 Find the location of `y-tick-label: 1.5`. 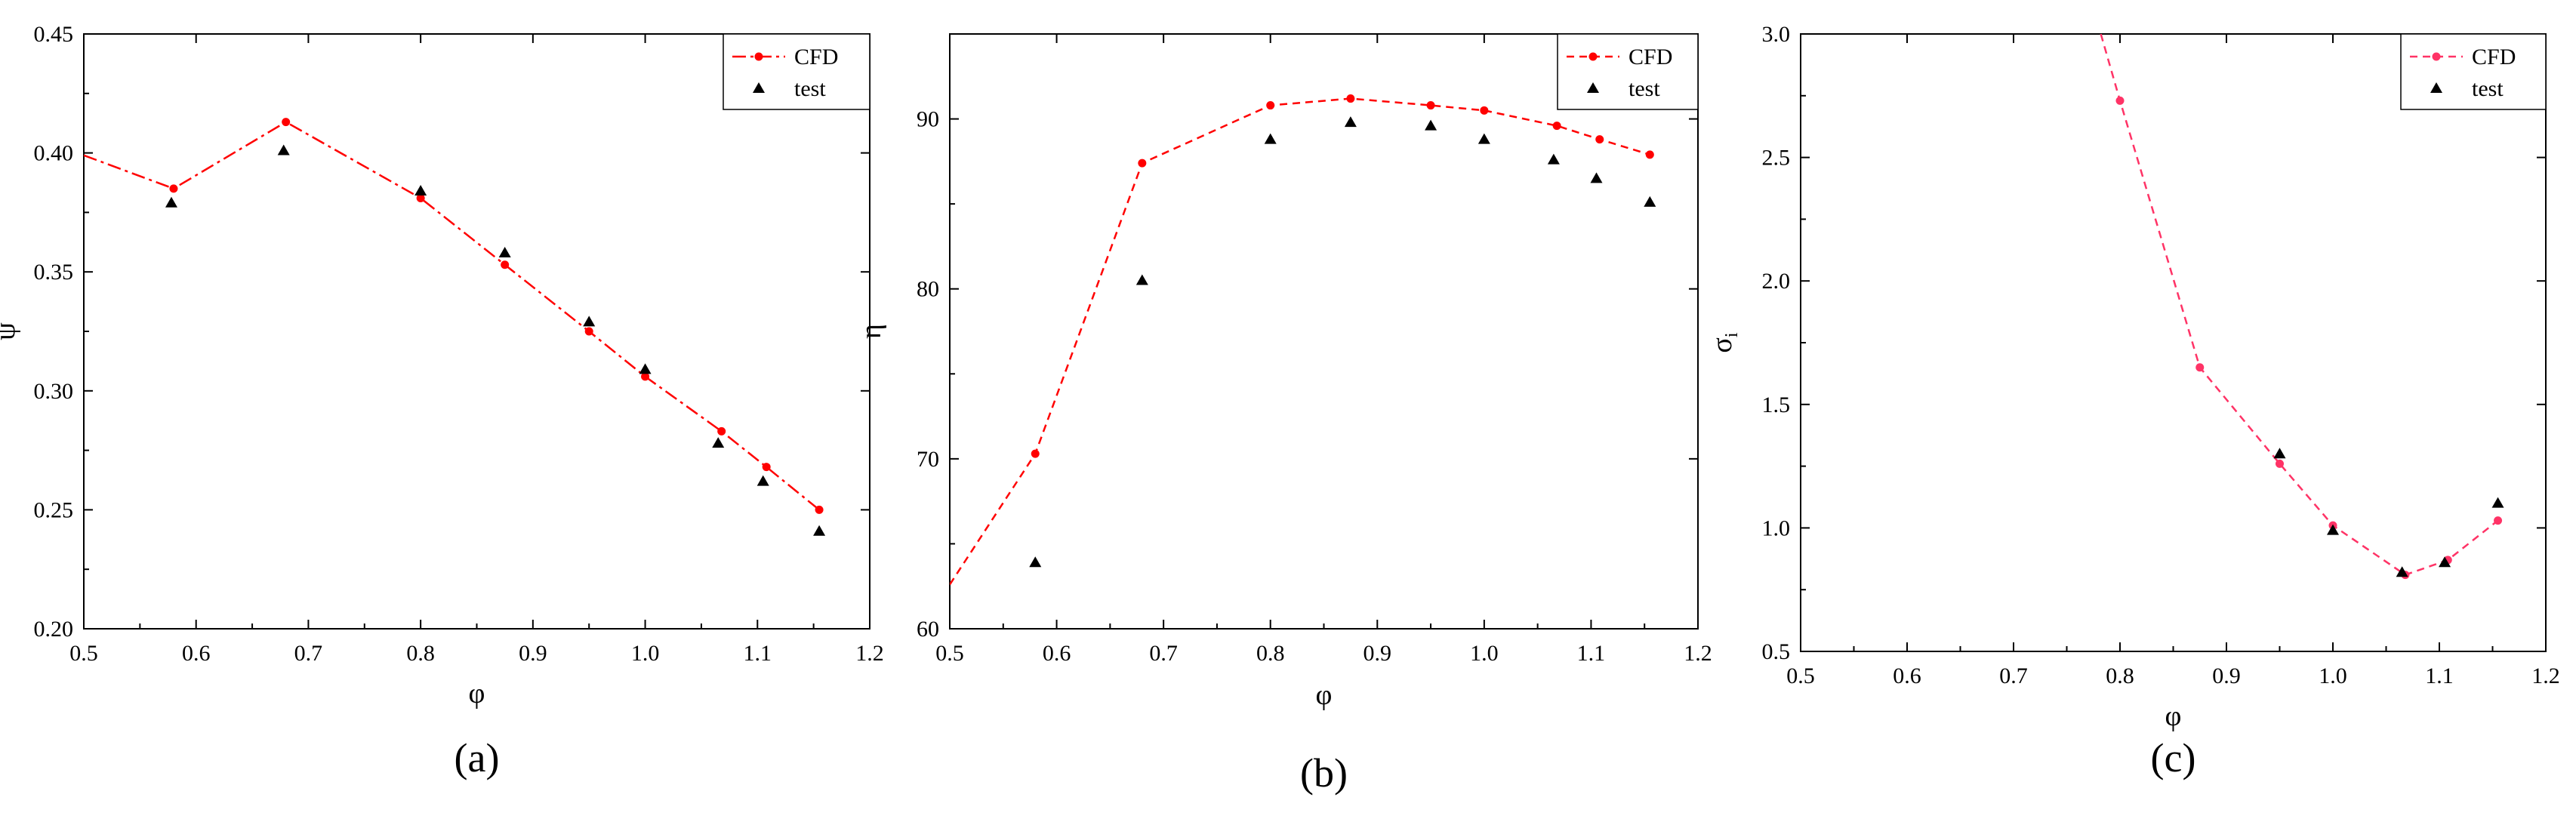

y-tick-label: 1.5 is located at coordinates (1777, 405).